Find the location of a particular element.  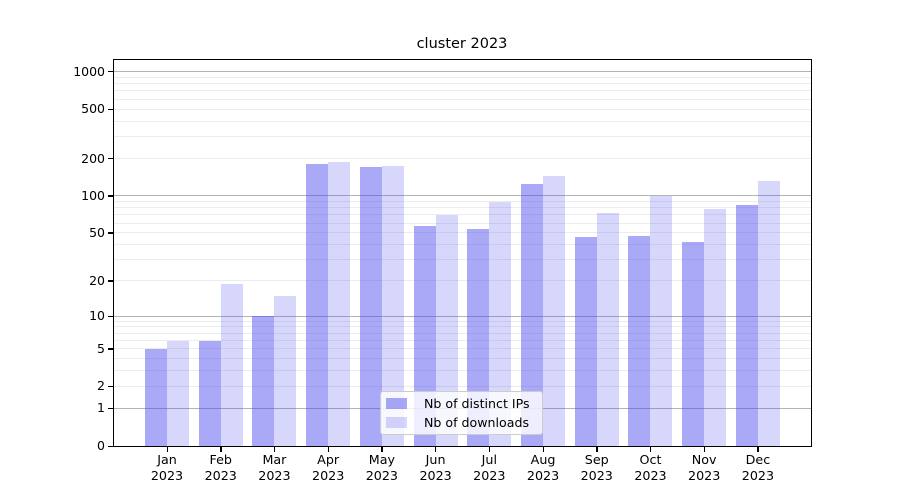

x-tick-label-may: May 2023 is located at coordinates (382, 467).